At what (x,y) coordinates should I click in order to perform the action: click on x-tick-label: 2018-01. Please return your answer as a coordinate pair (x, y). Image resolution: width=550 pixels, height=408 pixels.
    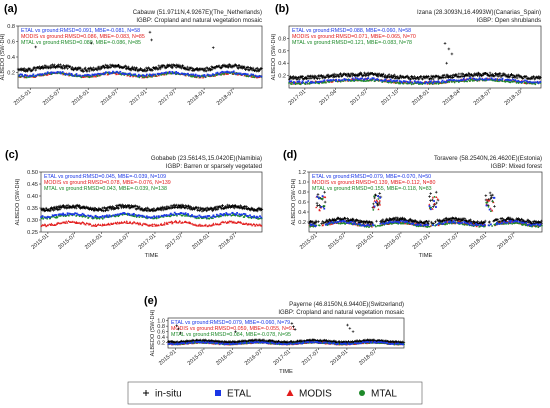
    Looking at the image, I should click on (197, 98).